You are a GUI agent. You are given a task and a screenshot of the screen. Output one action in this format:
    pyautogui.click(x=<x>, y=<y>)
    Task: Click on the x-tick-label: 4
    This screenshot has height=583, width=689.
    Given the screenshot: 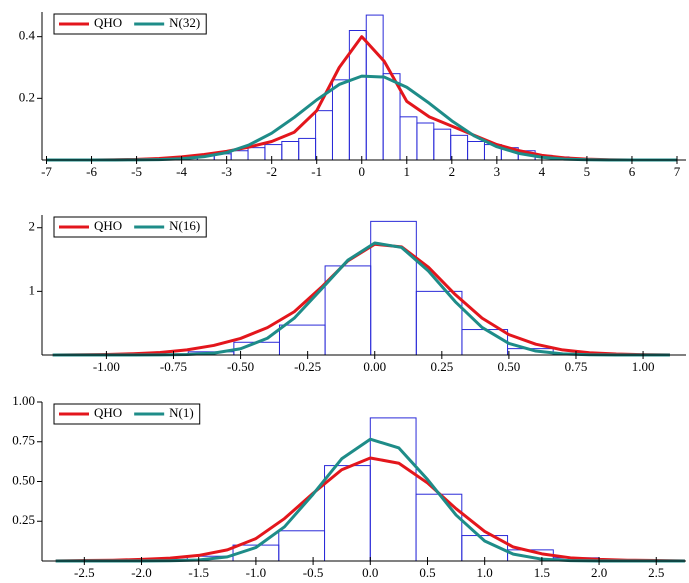 What is the action you would take?
    pyautogui.click(x=542, y=171)
    